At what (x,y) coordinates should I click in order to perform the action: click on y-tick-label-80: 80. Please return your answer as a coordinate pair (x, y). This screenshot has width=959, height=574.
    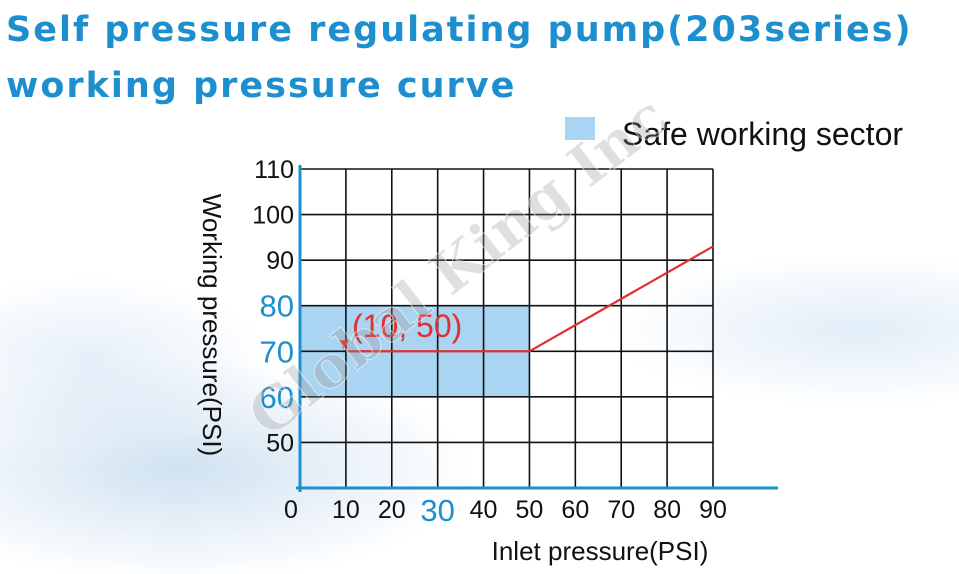
    Looking at the image, I should click on (277, 306).